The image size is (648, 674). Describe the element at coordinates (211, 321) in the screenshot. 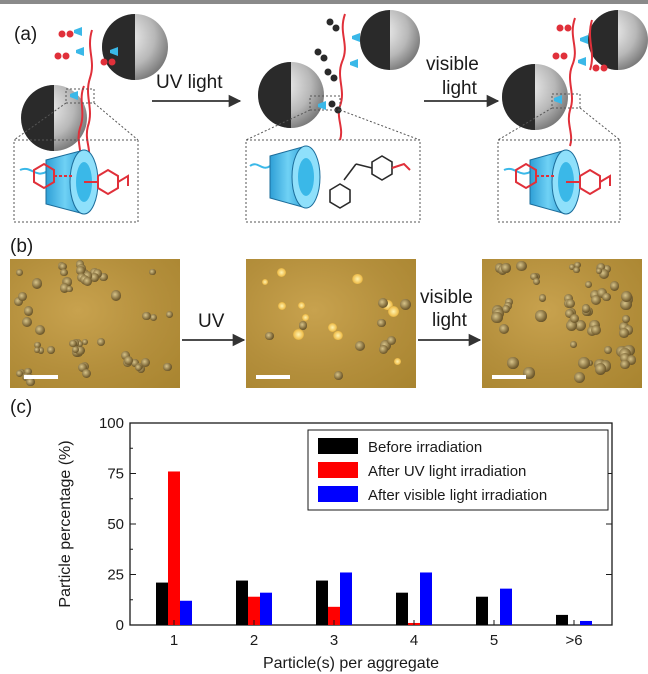

I see `uv-text-b: UV` at that location.